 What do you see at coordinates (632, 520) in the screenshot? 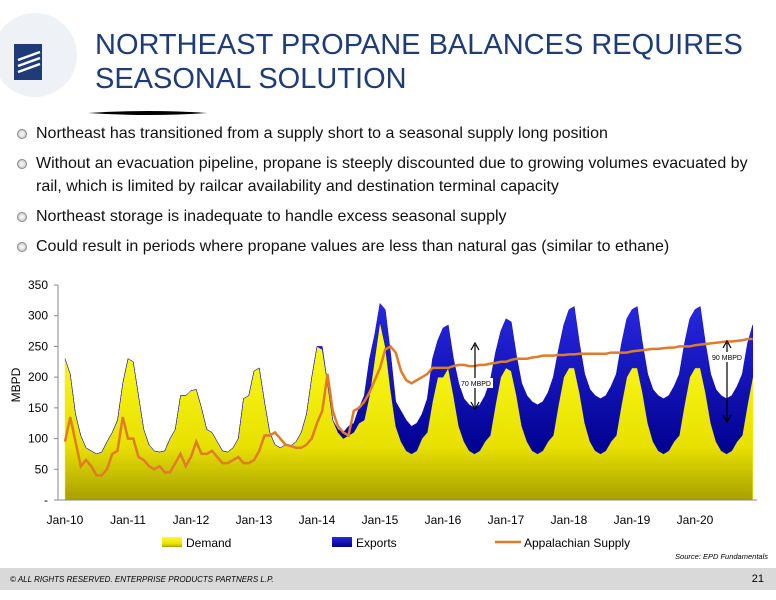
I see `x-tick-label: Jan-19` at bounding box center [632, 520].